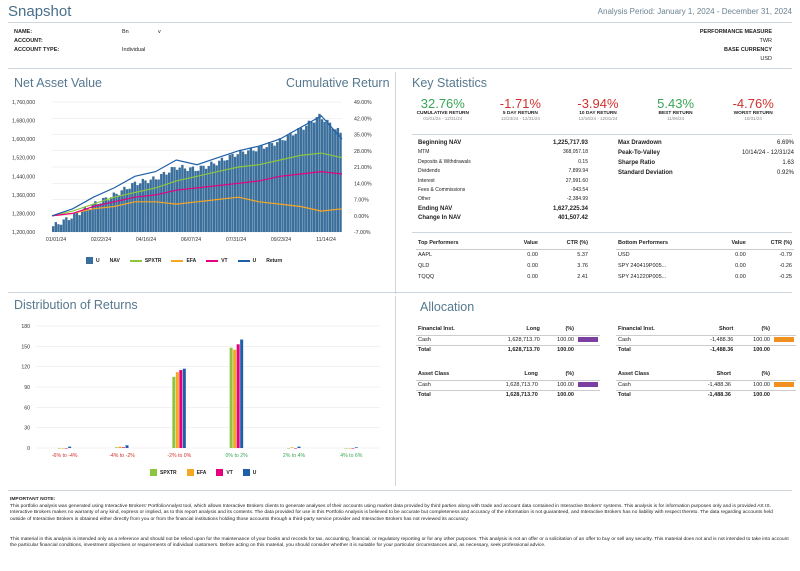 The image size is (800, 571). I want to click on alloc-long-ac-cell: Cash, so click(447, 385).